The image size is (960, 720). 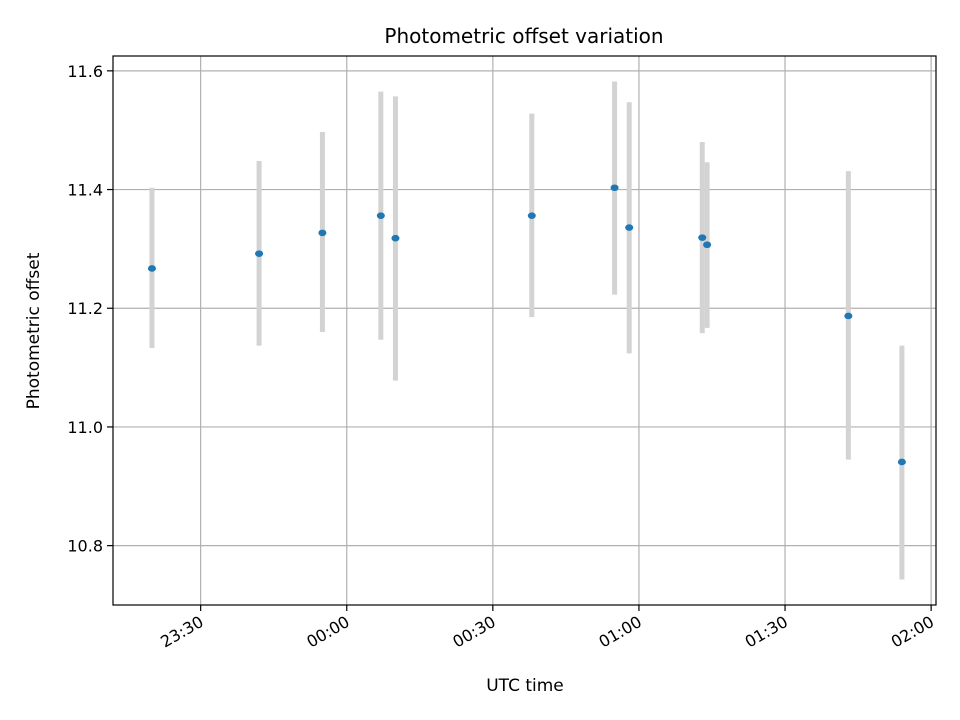 I want to click on x-axis: 23:30 00:00 00:30 01:00 01:30 02:00, so click(x=547, y=628).